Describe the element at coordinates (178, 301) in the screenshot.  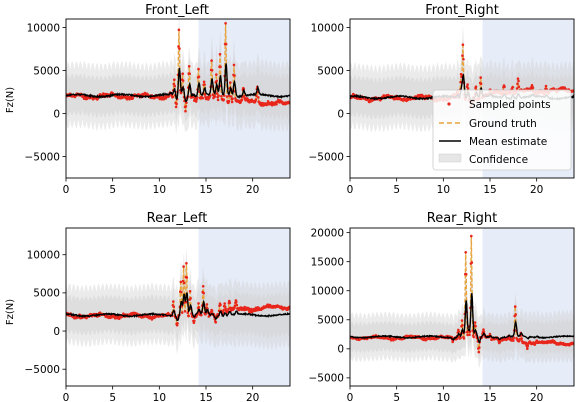
I see `confidence-band-inner` at that location.